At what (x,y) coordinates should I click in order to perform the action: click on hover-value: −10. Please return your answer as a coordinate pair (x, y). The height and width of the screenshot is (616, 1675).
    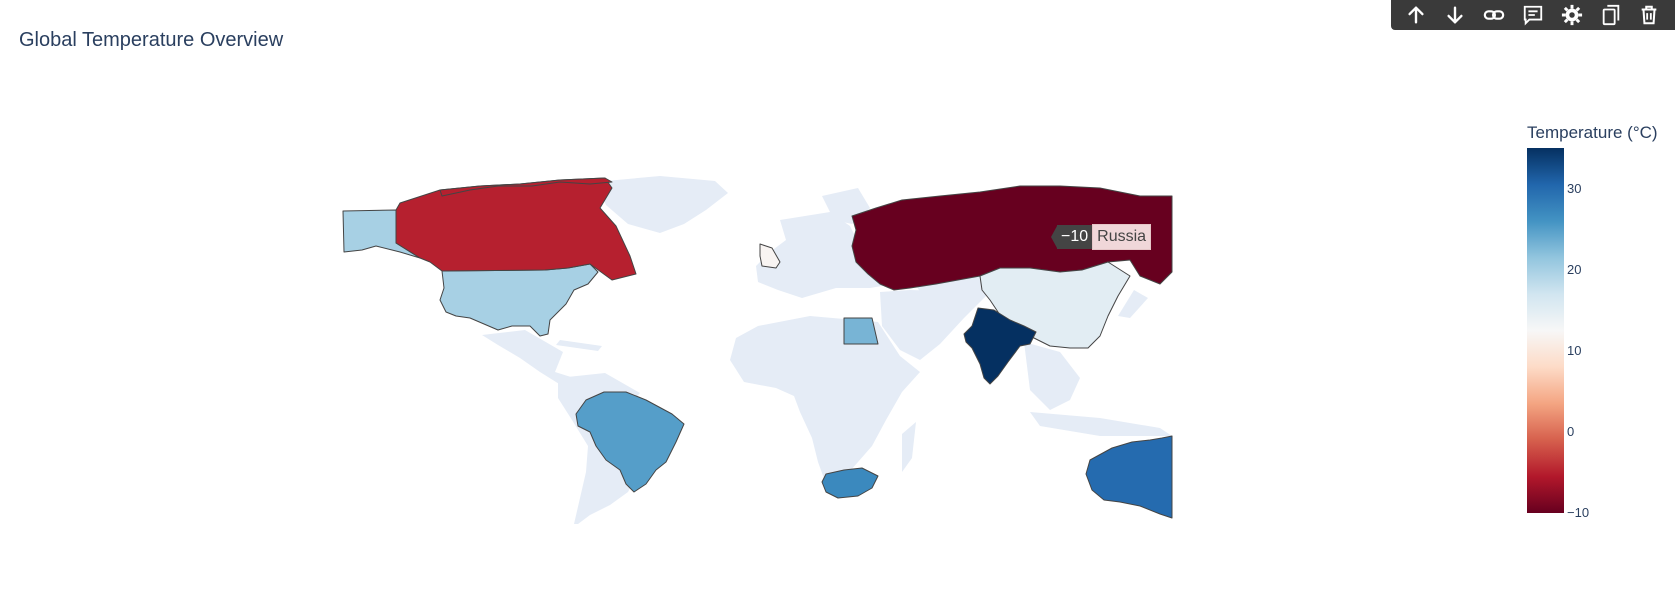
    Looking at the image, I should click on (1075, 237).